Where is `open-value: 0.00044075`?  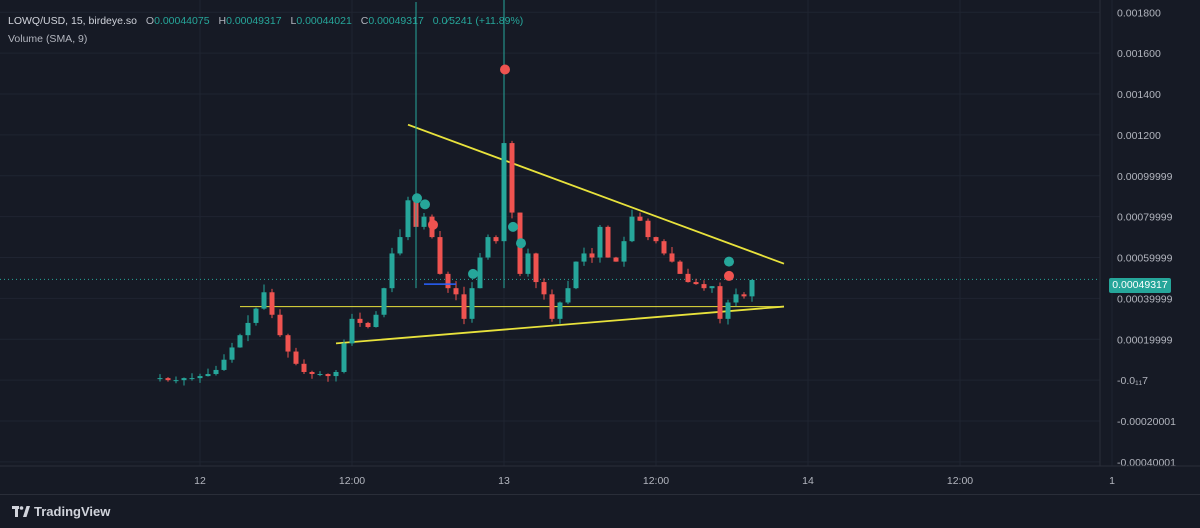 open-value: 0.00044075 is located at coordinates (182, 21).